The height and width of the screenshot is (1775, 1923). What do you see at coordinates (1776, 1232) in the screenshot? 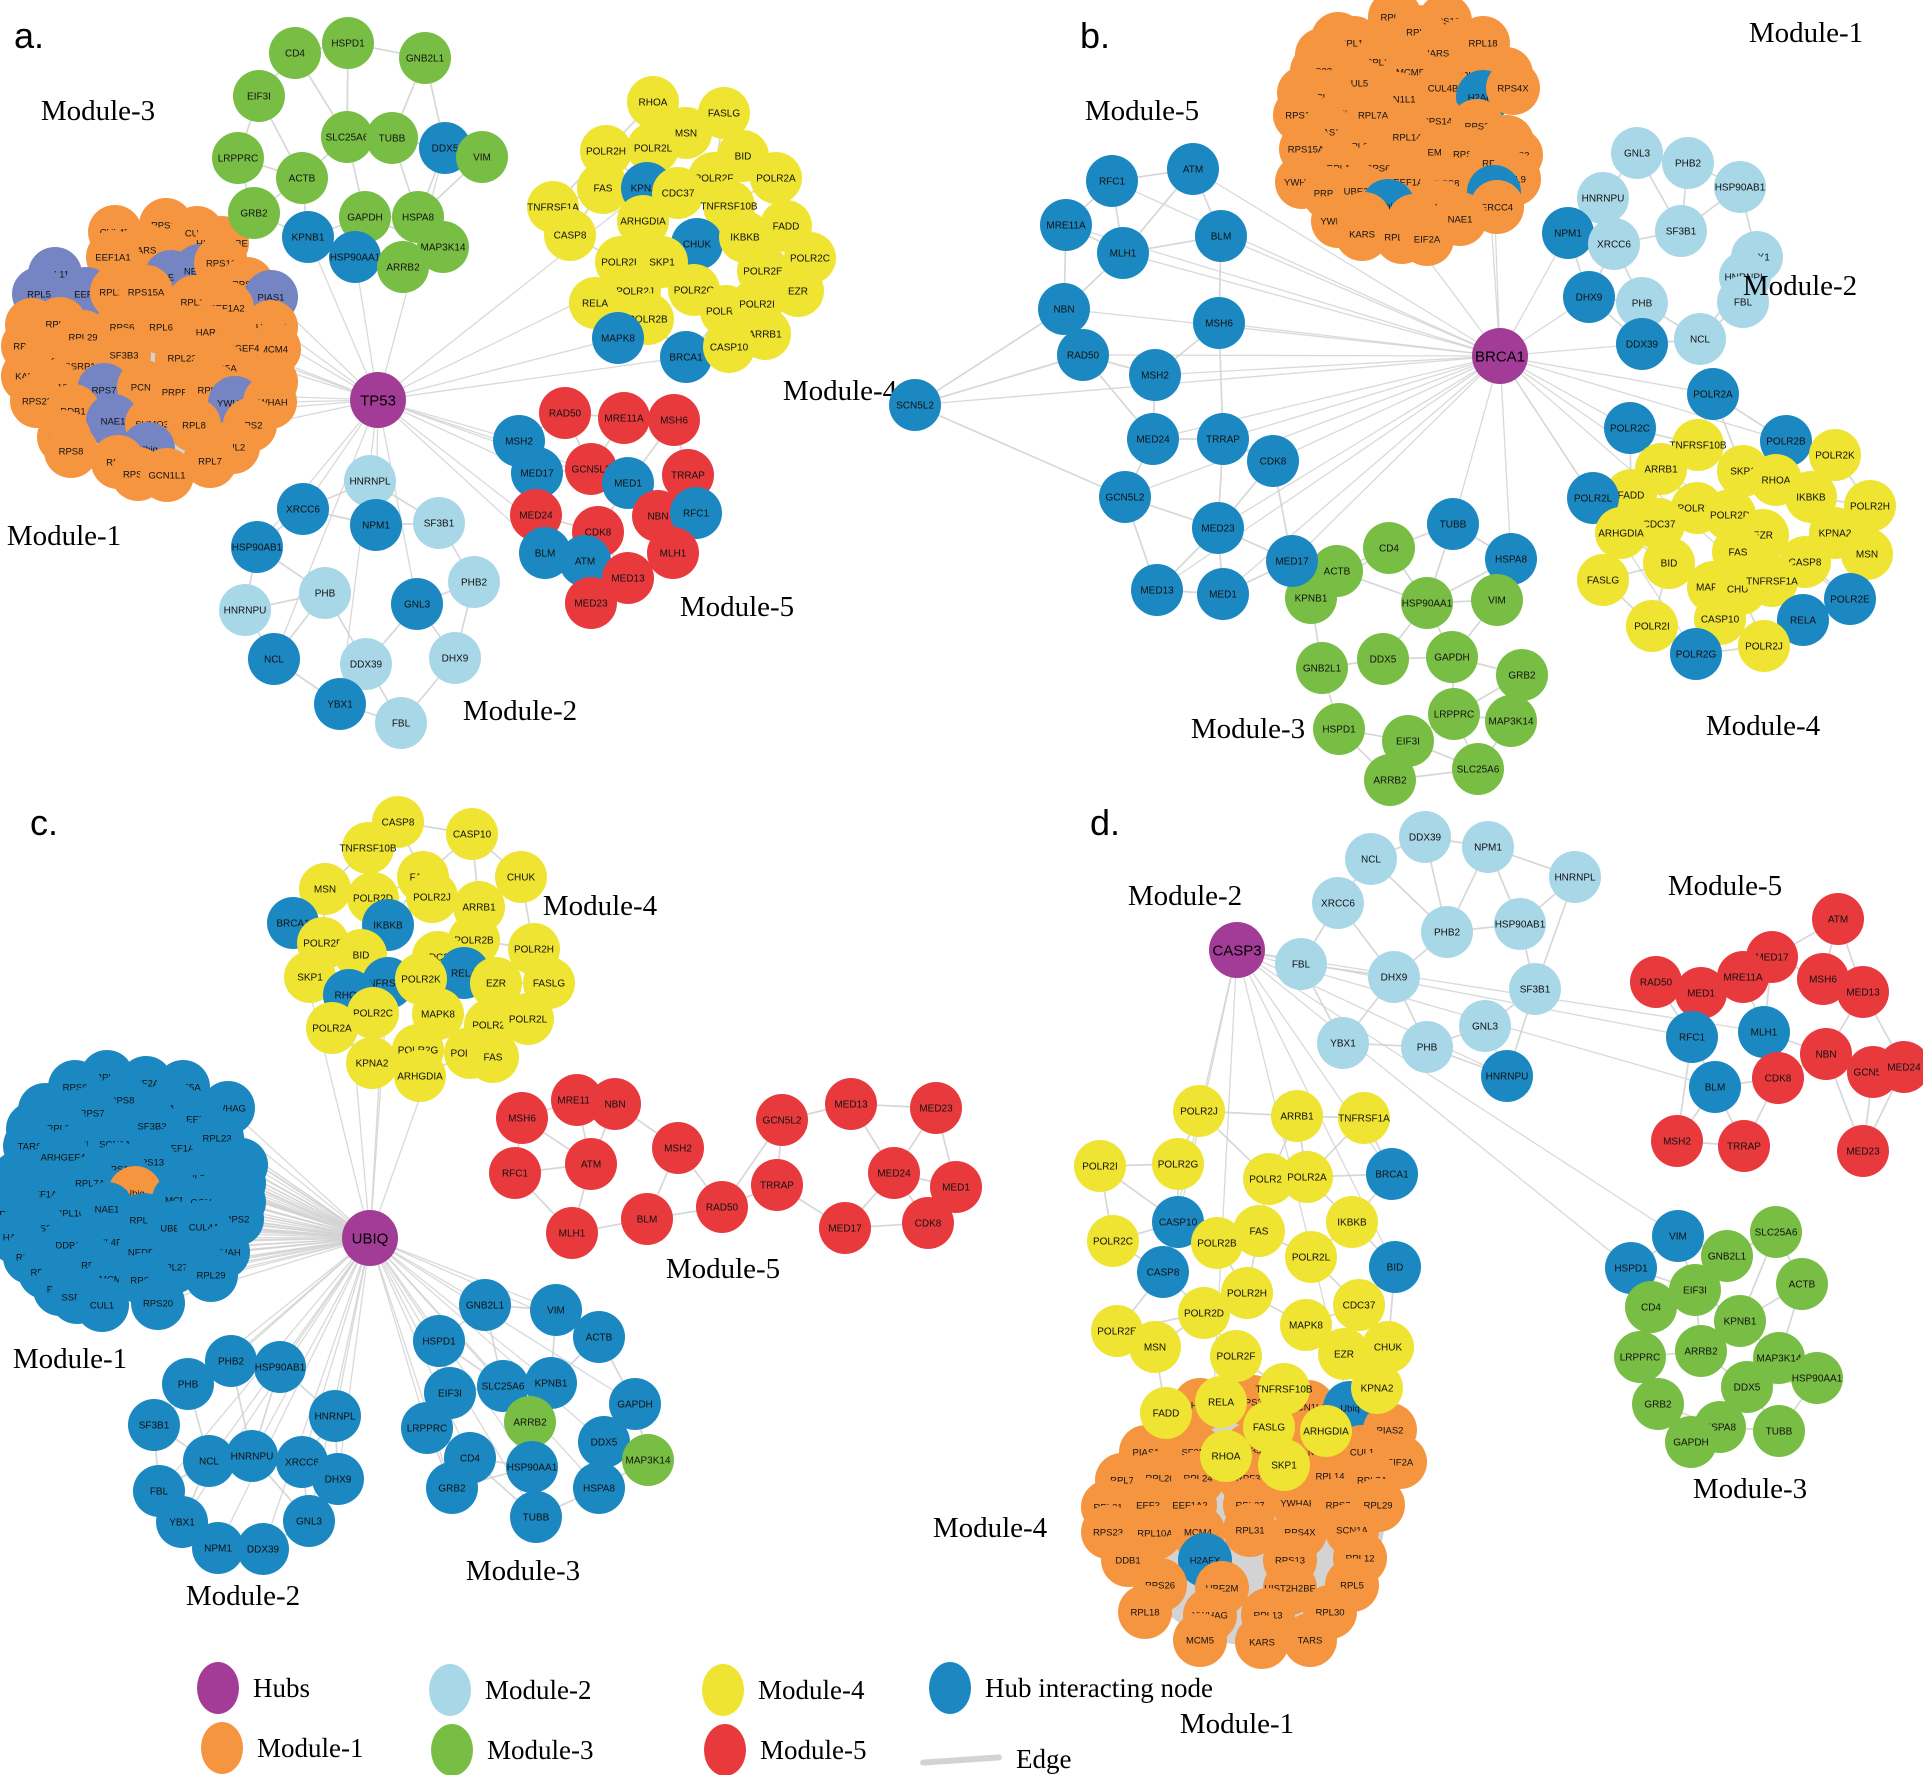
I see `node-slc25a6` at bounding box center [1776, 1232].